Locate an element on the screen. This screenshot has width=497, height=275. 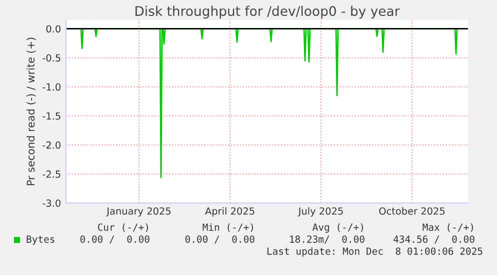
y-tick-label: -1.5 is located at coordinates (51, 116).